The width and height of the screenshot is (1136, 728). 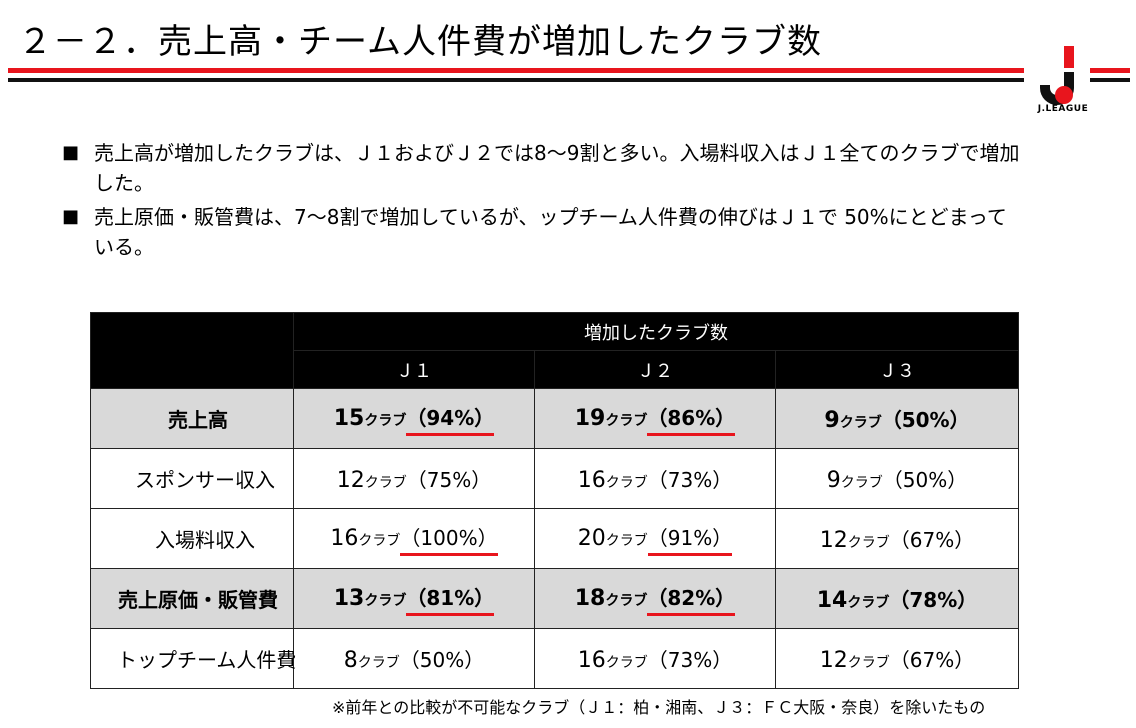 What do you see at coordinates (1110, 80) in the screenshot?
I see `title-underline-black-right` at bounding box center [1110, 80].